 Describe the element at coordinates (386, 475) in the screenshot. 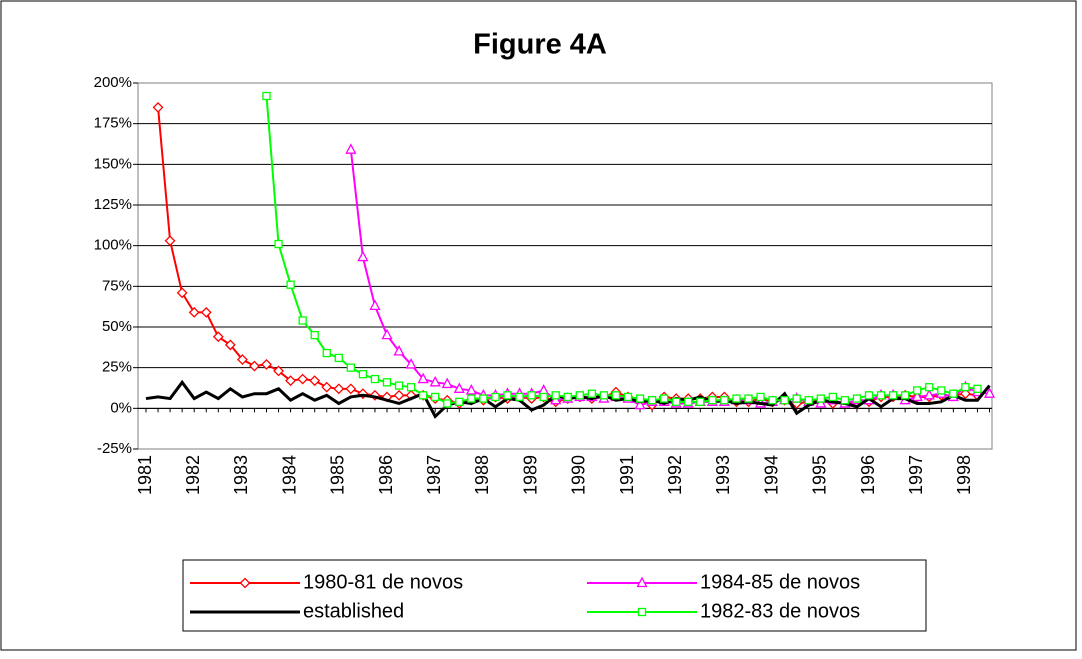

I see `x-tick-label: 1986` at that location.